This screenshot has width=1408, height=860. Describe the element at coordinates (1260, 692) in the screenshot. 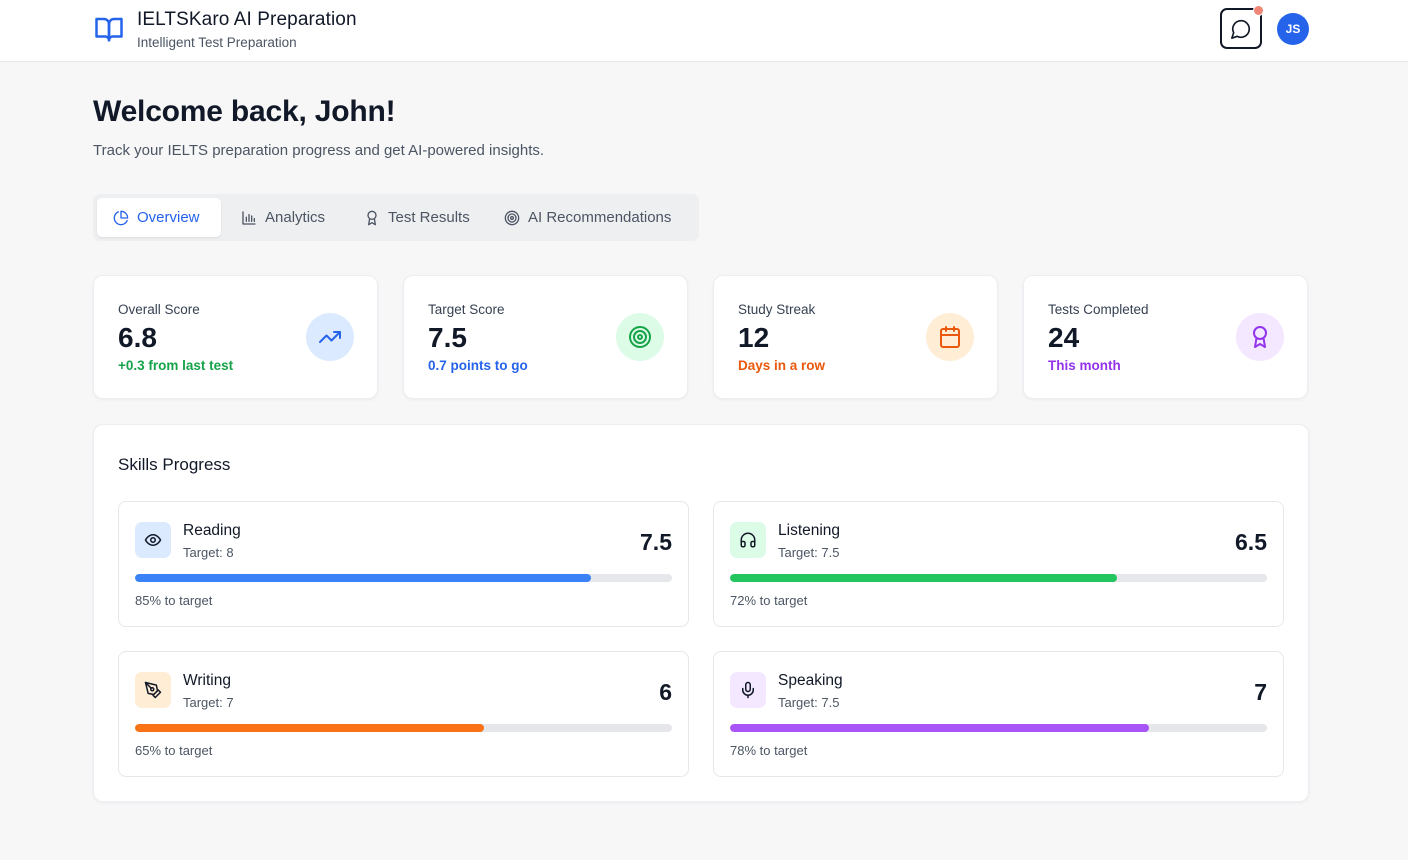

I see `skill-score: 7` at that location.